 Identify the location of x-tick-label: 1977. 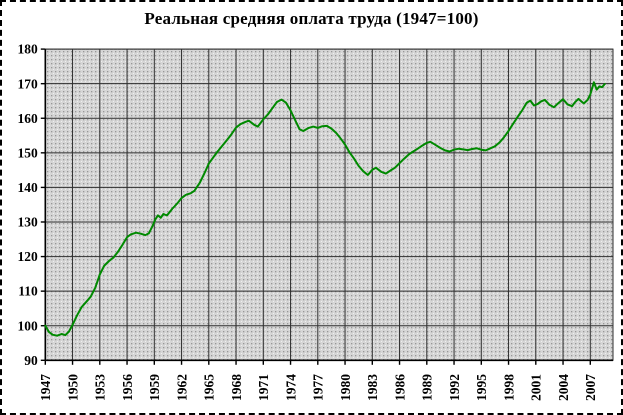
(318, 387).